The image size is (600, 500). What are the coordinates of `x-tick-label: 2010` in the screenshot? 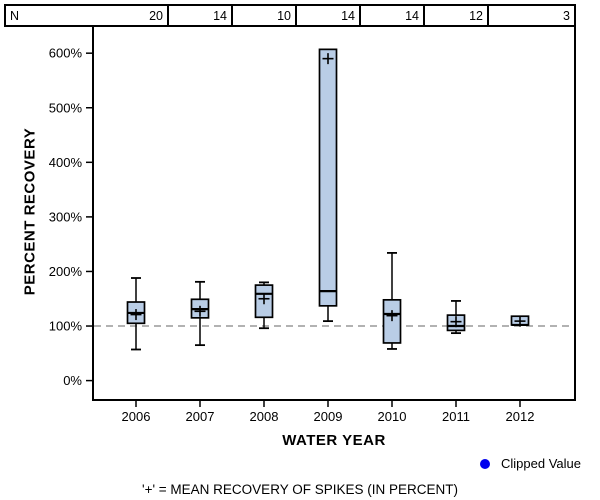 It's located at (392, 416).